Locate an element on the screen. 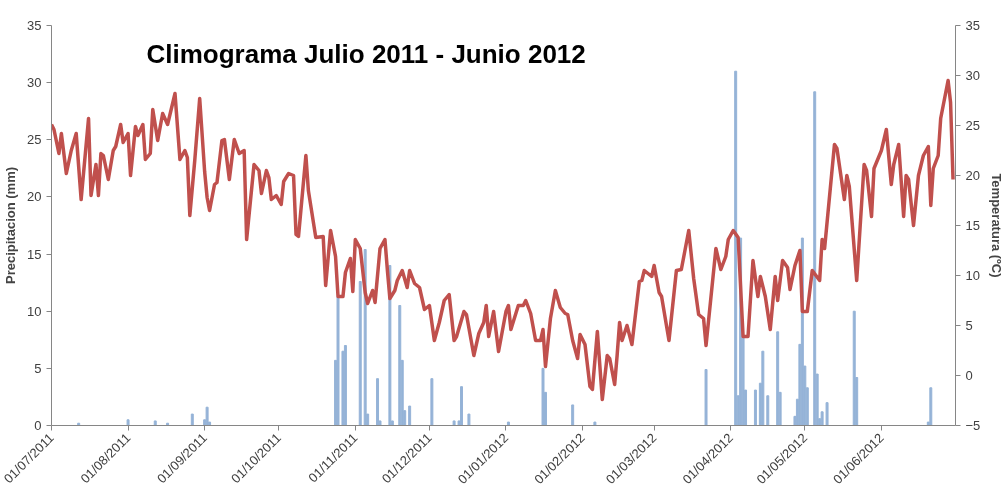  y-tick-label: 30 is located at coordinates (34, 83).